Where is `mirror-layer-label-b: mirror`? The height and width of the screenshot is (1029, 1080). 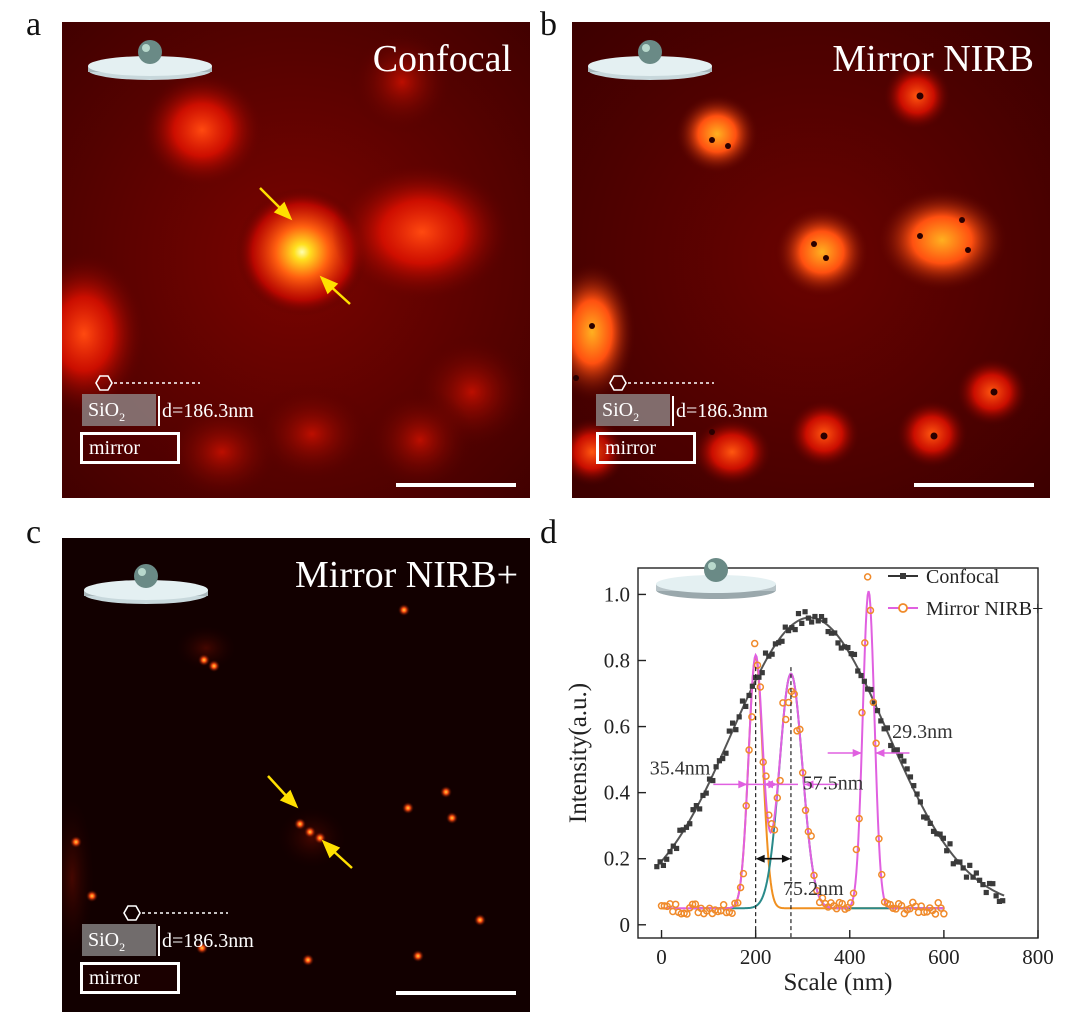 mirror-layer-label-b: mirror is located at coordinates (646, 448).